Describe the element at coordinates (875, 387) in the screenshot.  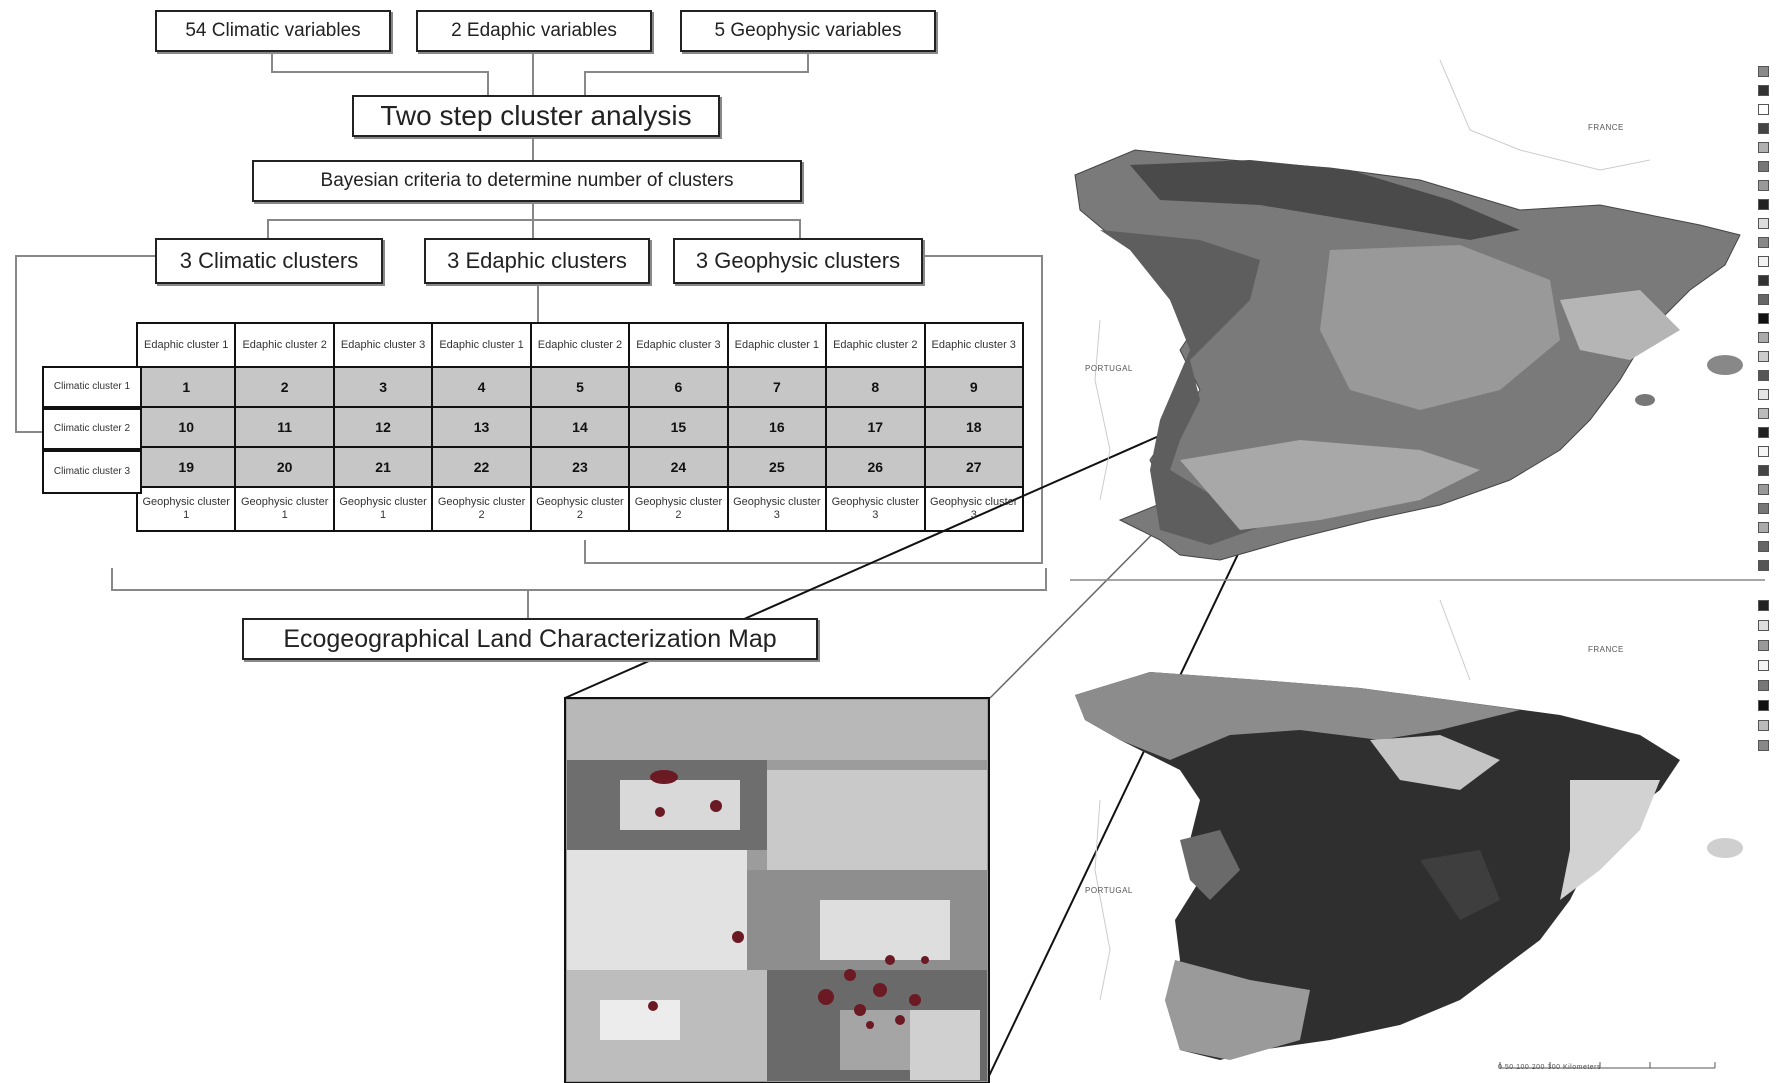
I see `matrix-cell: 8` at that location.